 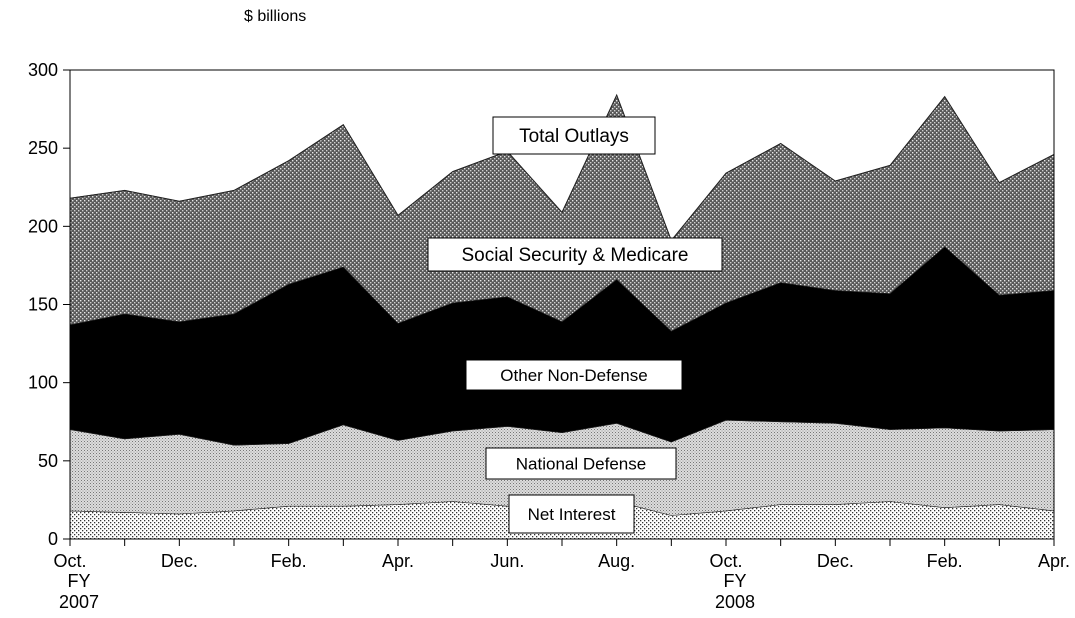 I want to click on fiscal-year-number: 2008, so click(x=735, y=602).